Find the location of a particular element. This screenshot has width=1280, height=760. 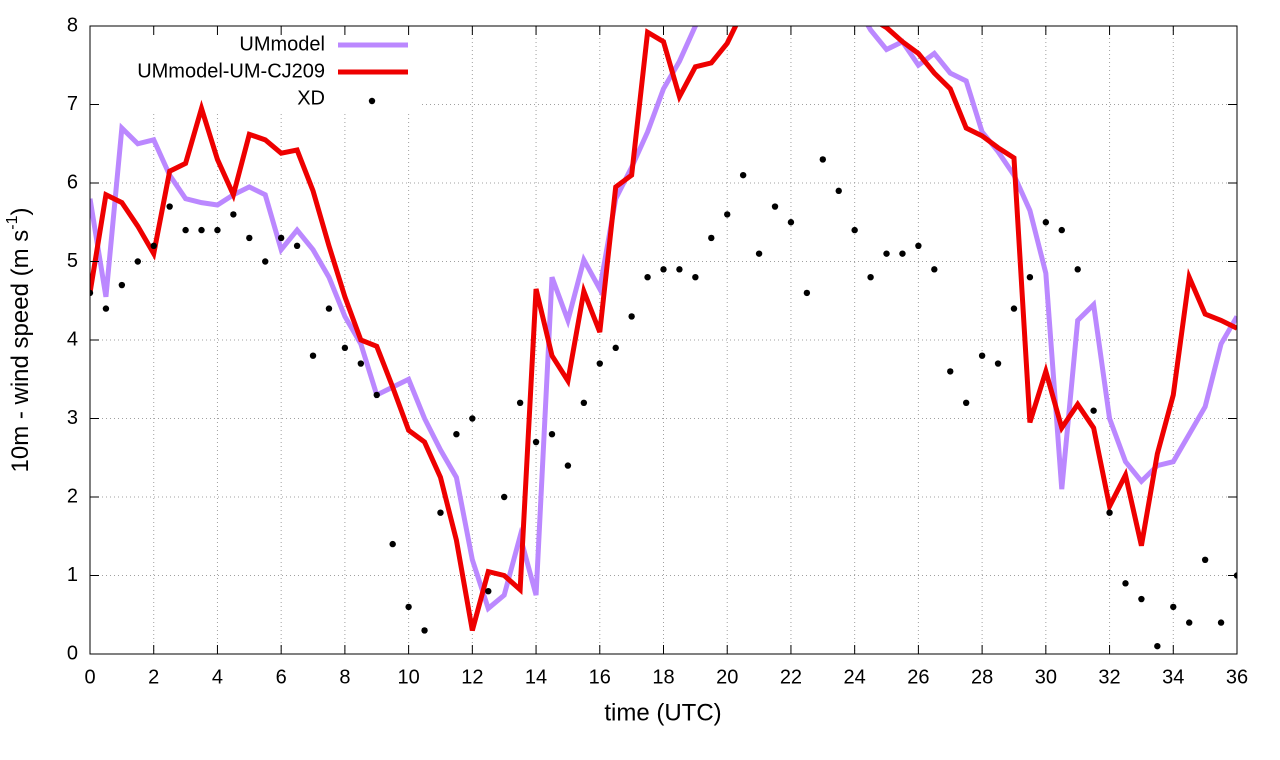

y-axis-title-text: 10m - wind speed (m s is located at coordinates (20, 351).